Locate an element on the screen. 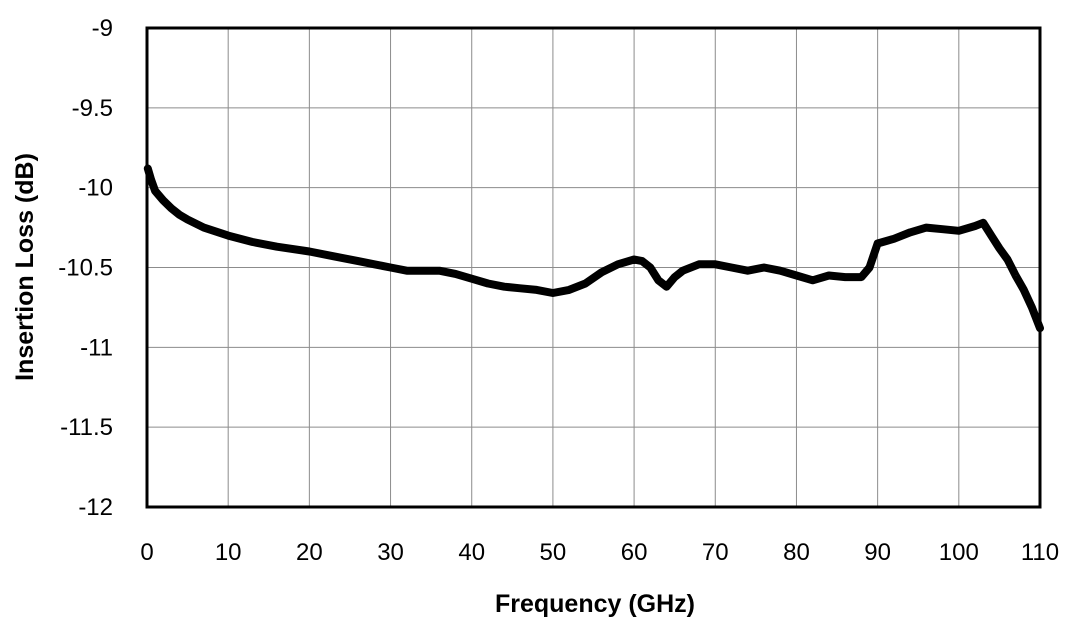  y-axis-ticks: -9 -9.5 -10 -10.5 -11 -11.5 -12 is located at coordinates (85, 268).